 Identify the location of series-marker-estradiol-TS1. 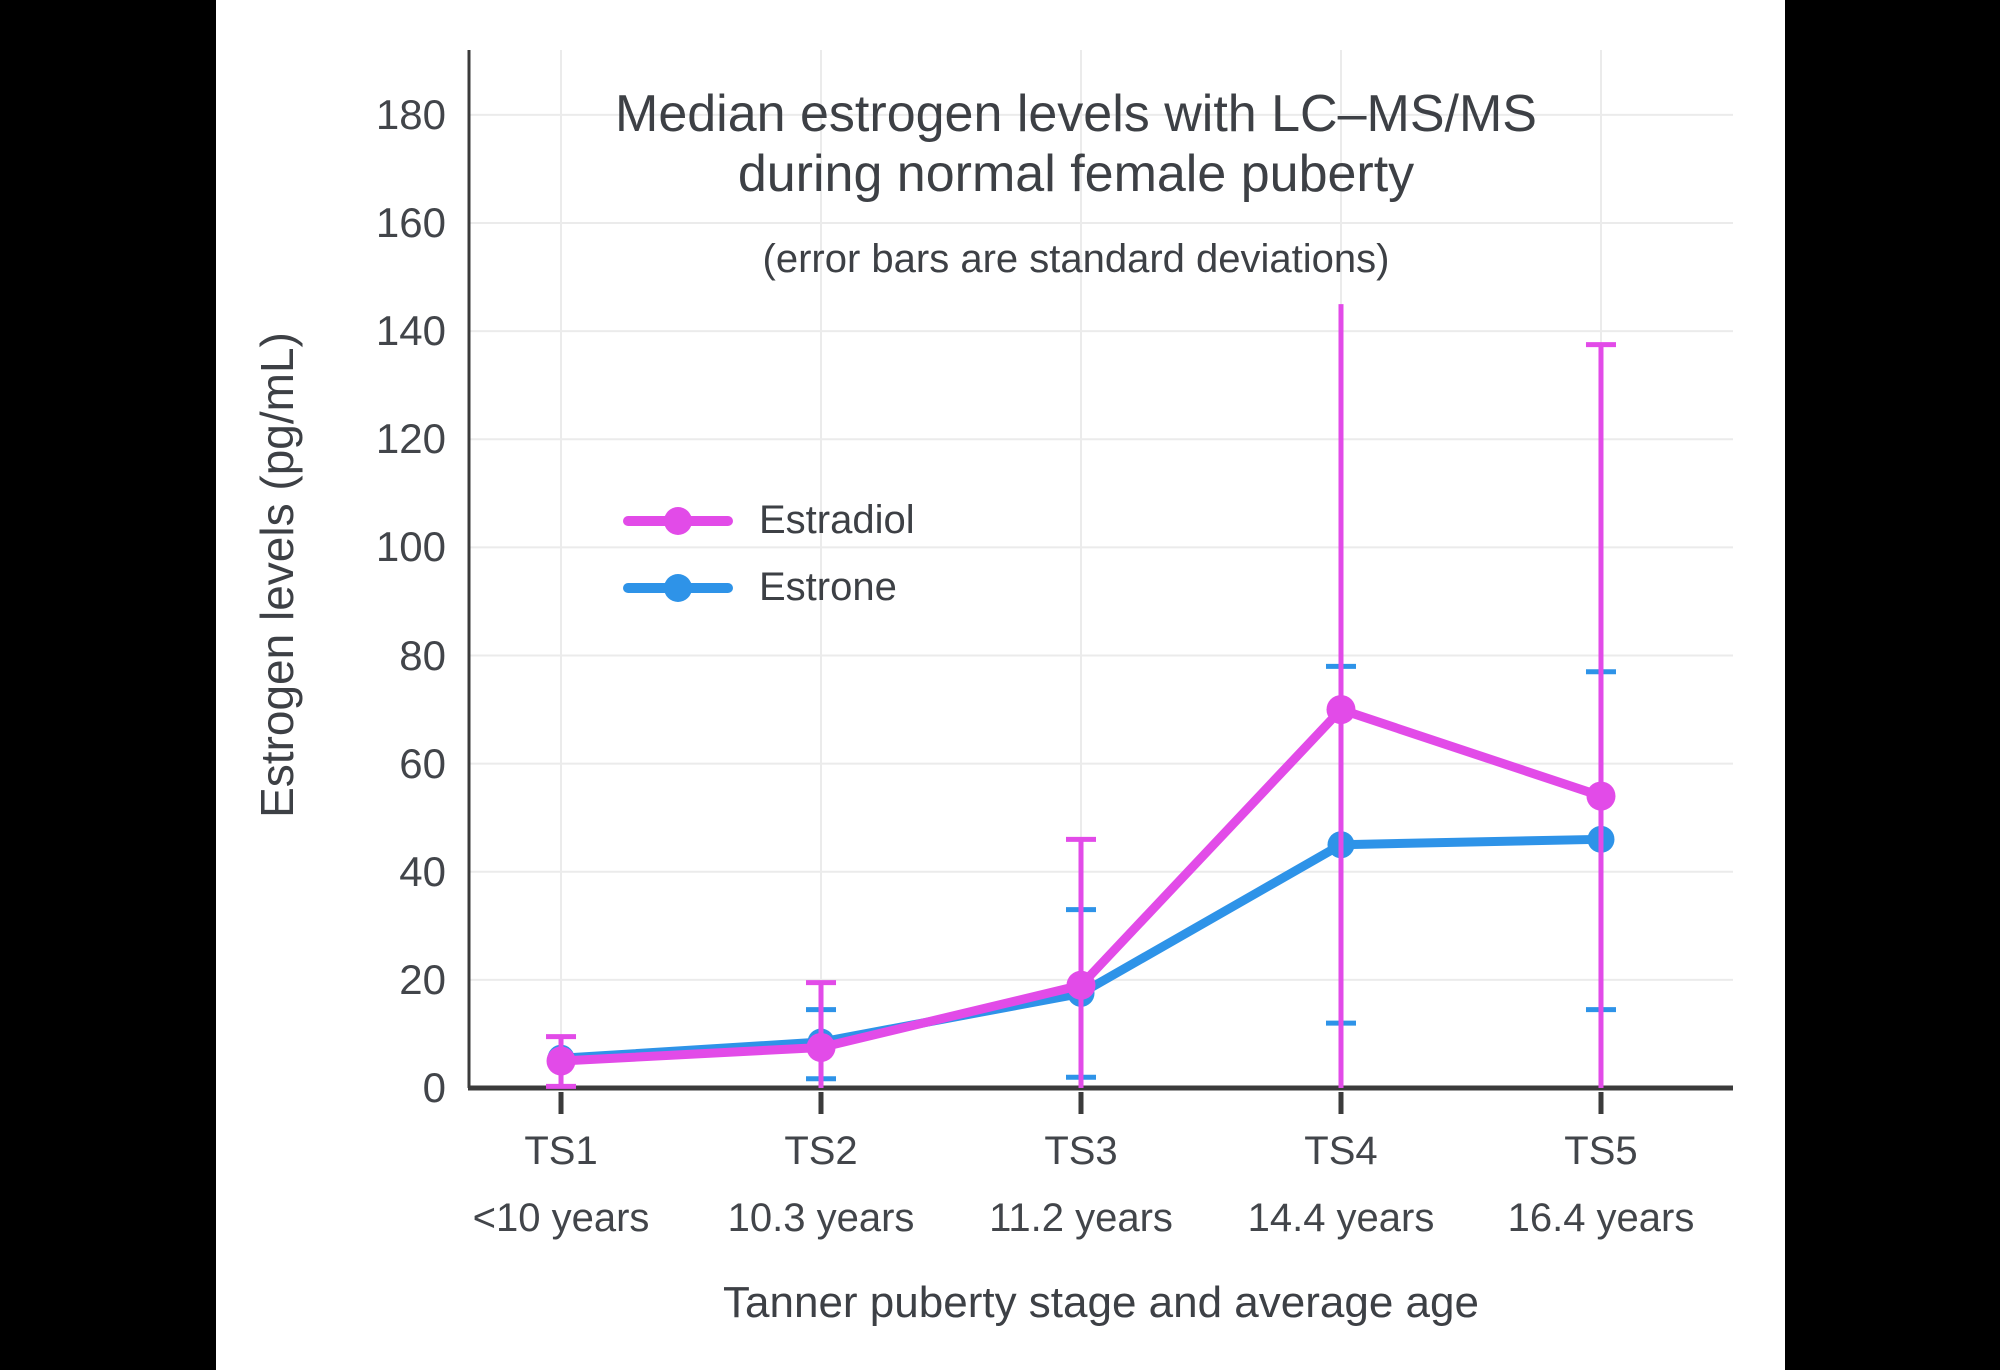
(561, 1061).